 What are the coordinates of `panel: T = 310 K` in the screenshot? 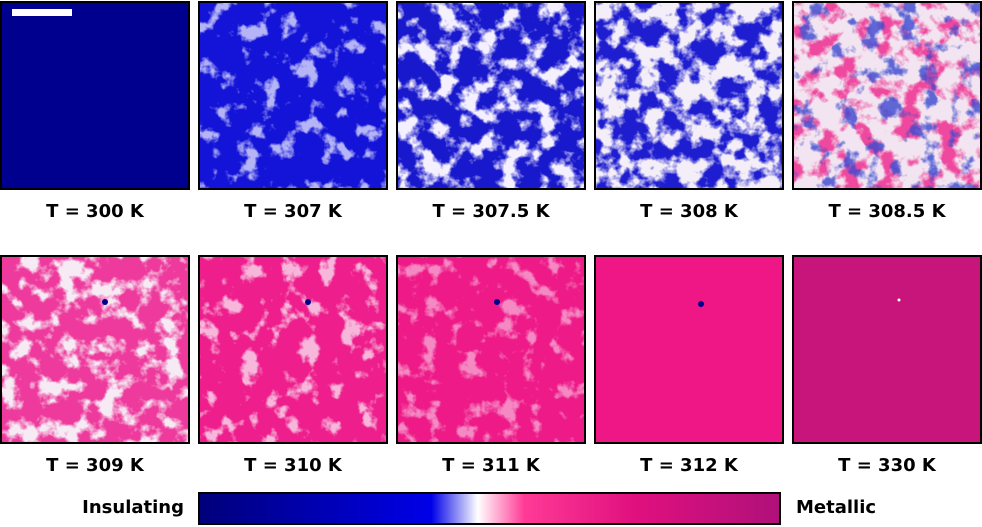 It's located at (293, 365).